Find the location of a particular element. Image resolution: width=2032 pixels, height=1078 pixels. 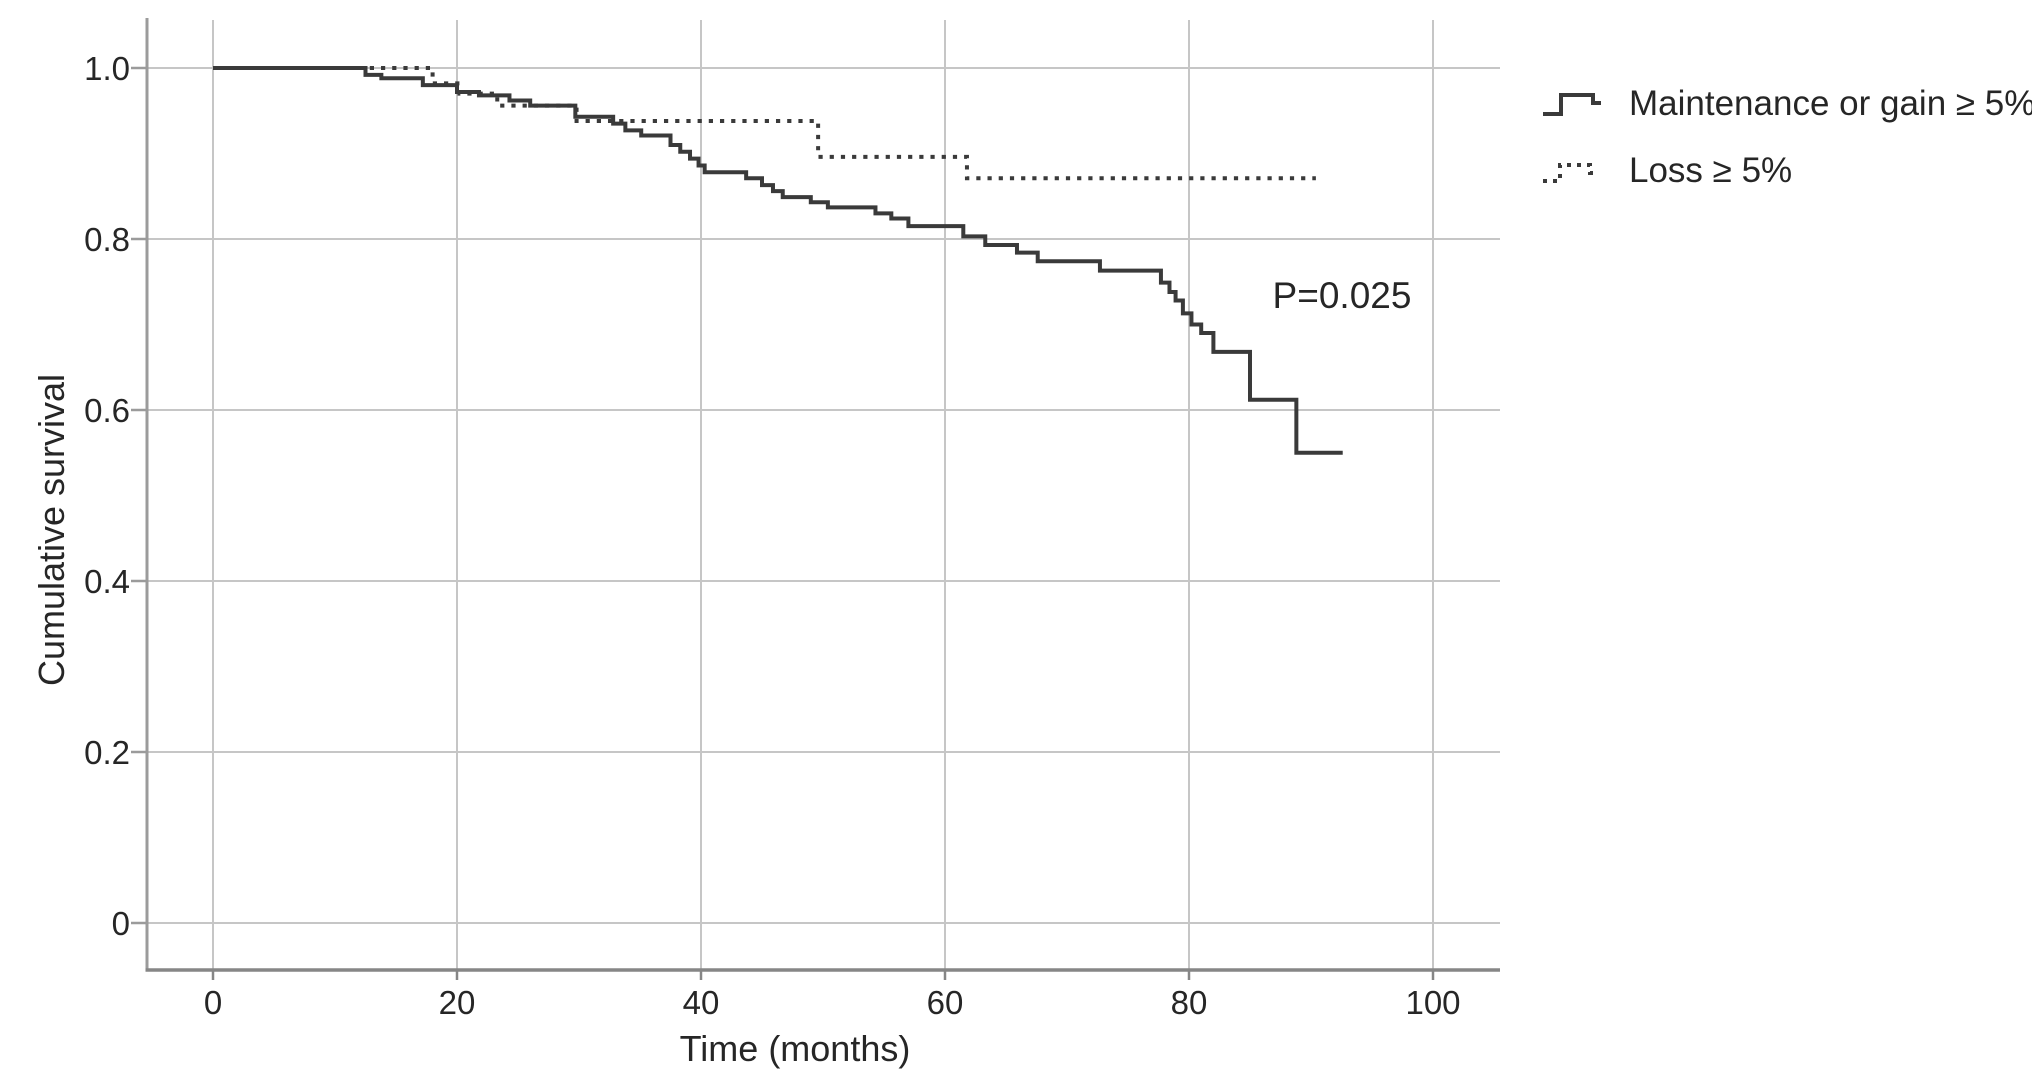

legend-label-loss: Loss ≥ 5% is located at coordinates (1711, 170).